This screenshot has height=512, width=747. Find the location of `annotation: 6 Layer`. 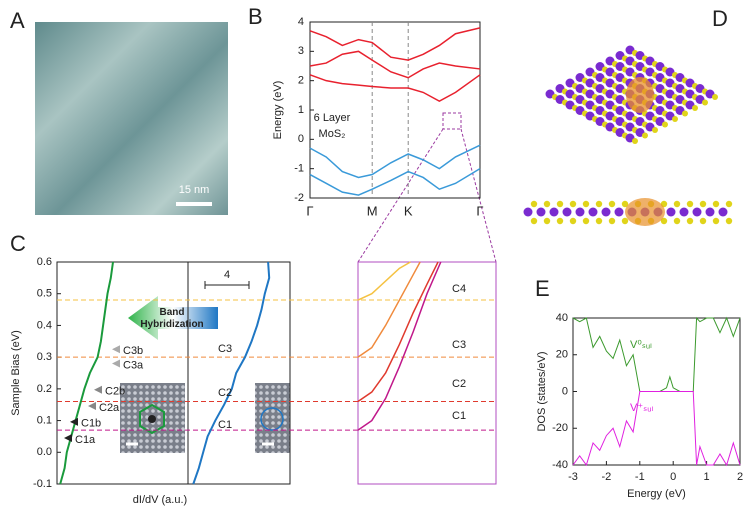

annotation: 6 Layer is located at coordinates (332, 118).